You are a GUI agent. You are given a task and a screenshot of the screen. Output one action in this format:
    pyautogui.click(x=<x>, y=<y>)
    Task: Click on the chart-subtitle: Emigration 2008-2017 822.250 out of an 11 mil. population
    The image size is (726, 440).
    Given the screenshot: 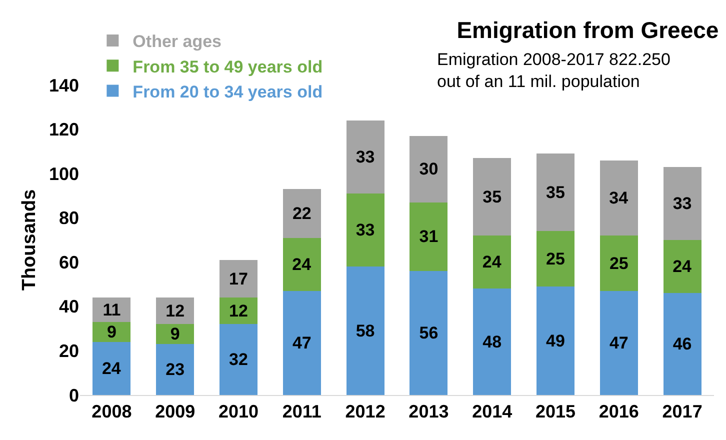 What is the action you would take?
    pyautogui.click(x=553, y=71)
    